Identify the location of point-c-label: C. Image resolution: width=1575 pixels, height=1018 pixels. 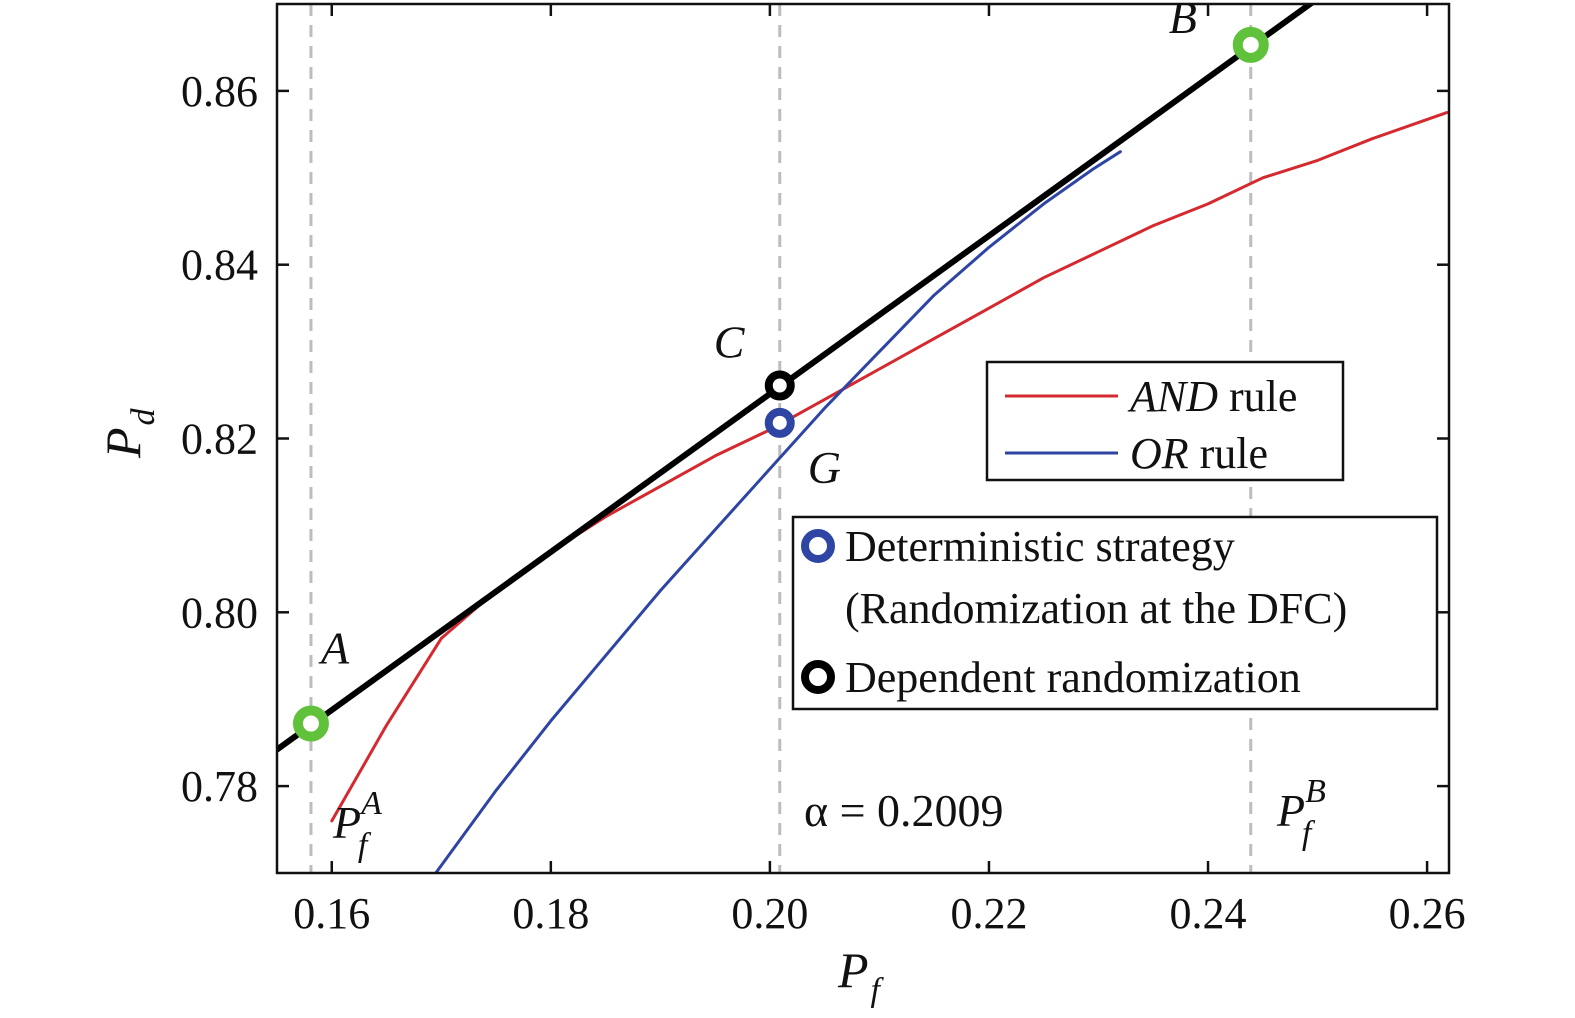
(730, 341).